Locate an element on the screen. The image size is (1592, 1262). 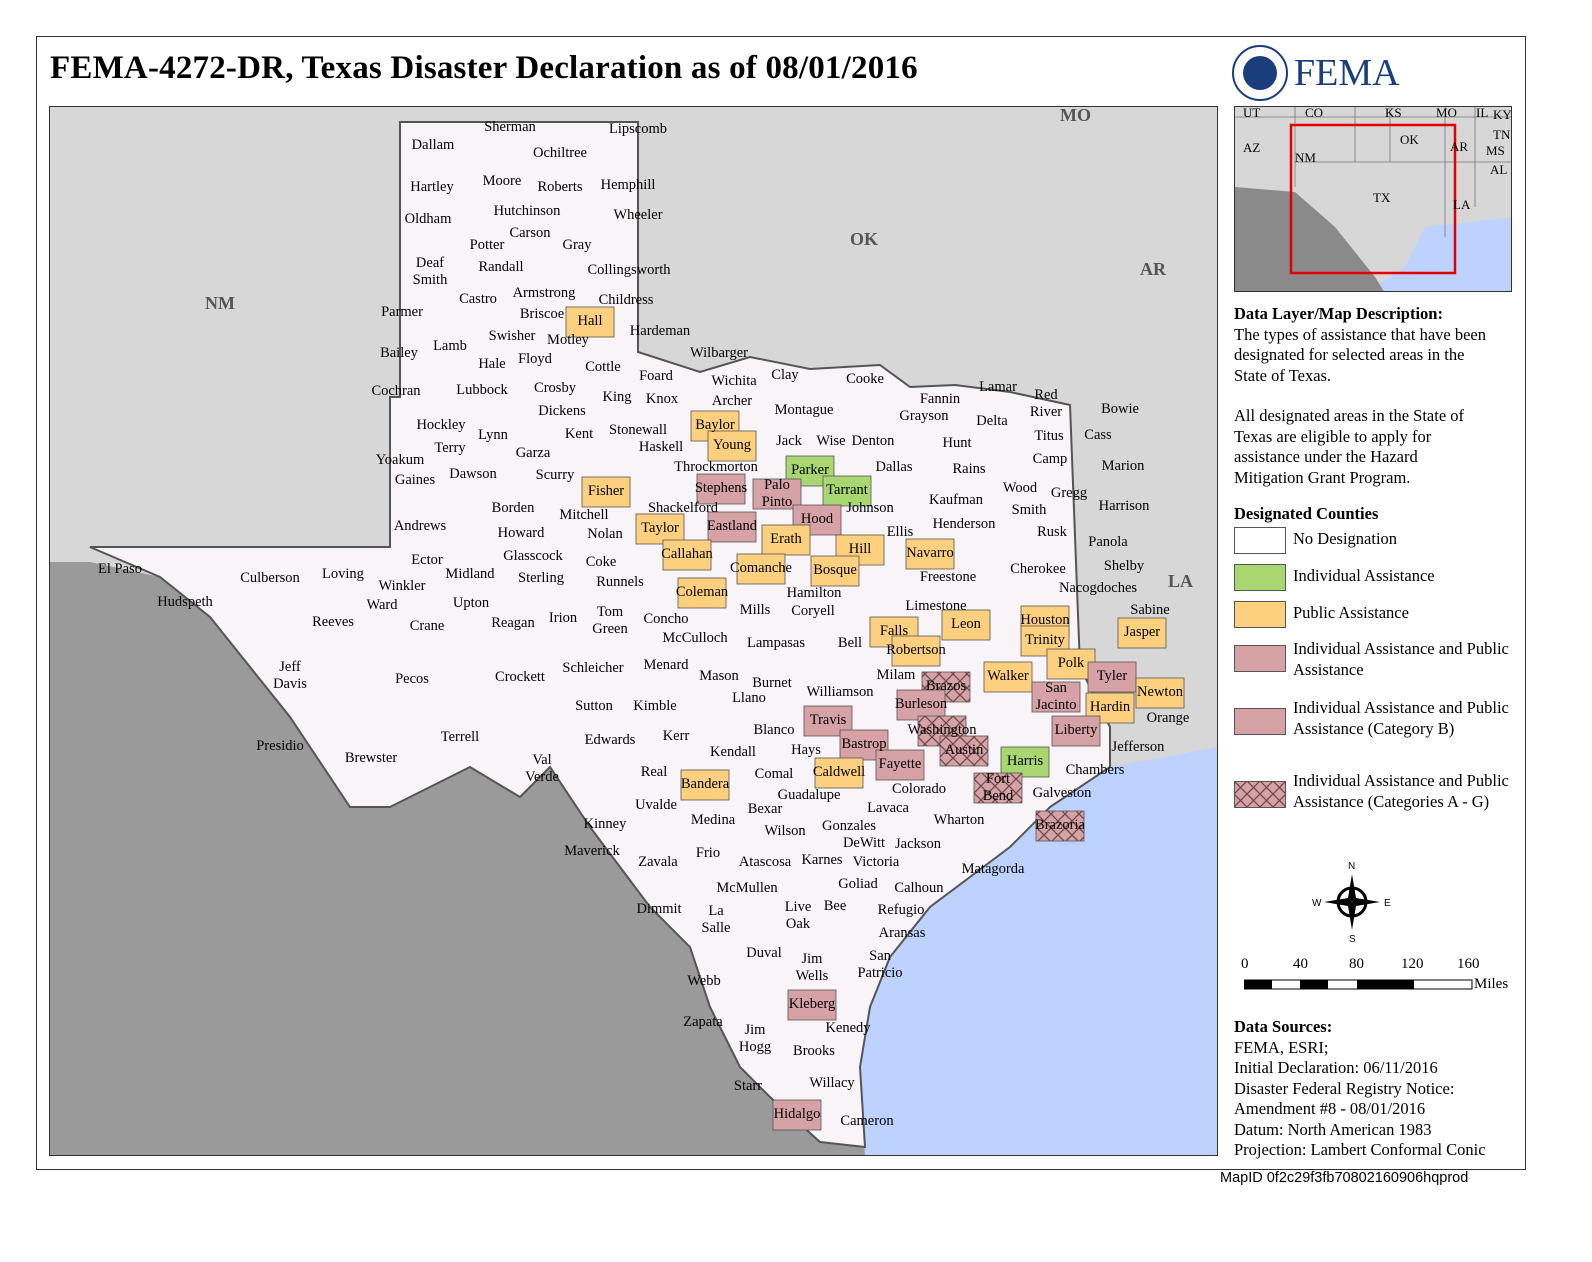
county-fill-newton is located at coordinates (1160, 693).